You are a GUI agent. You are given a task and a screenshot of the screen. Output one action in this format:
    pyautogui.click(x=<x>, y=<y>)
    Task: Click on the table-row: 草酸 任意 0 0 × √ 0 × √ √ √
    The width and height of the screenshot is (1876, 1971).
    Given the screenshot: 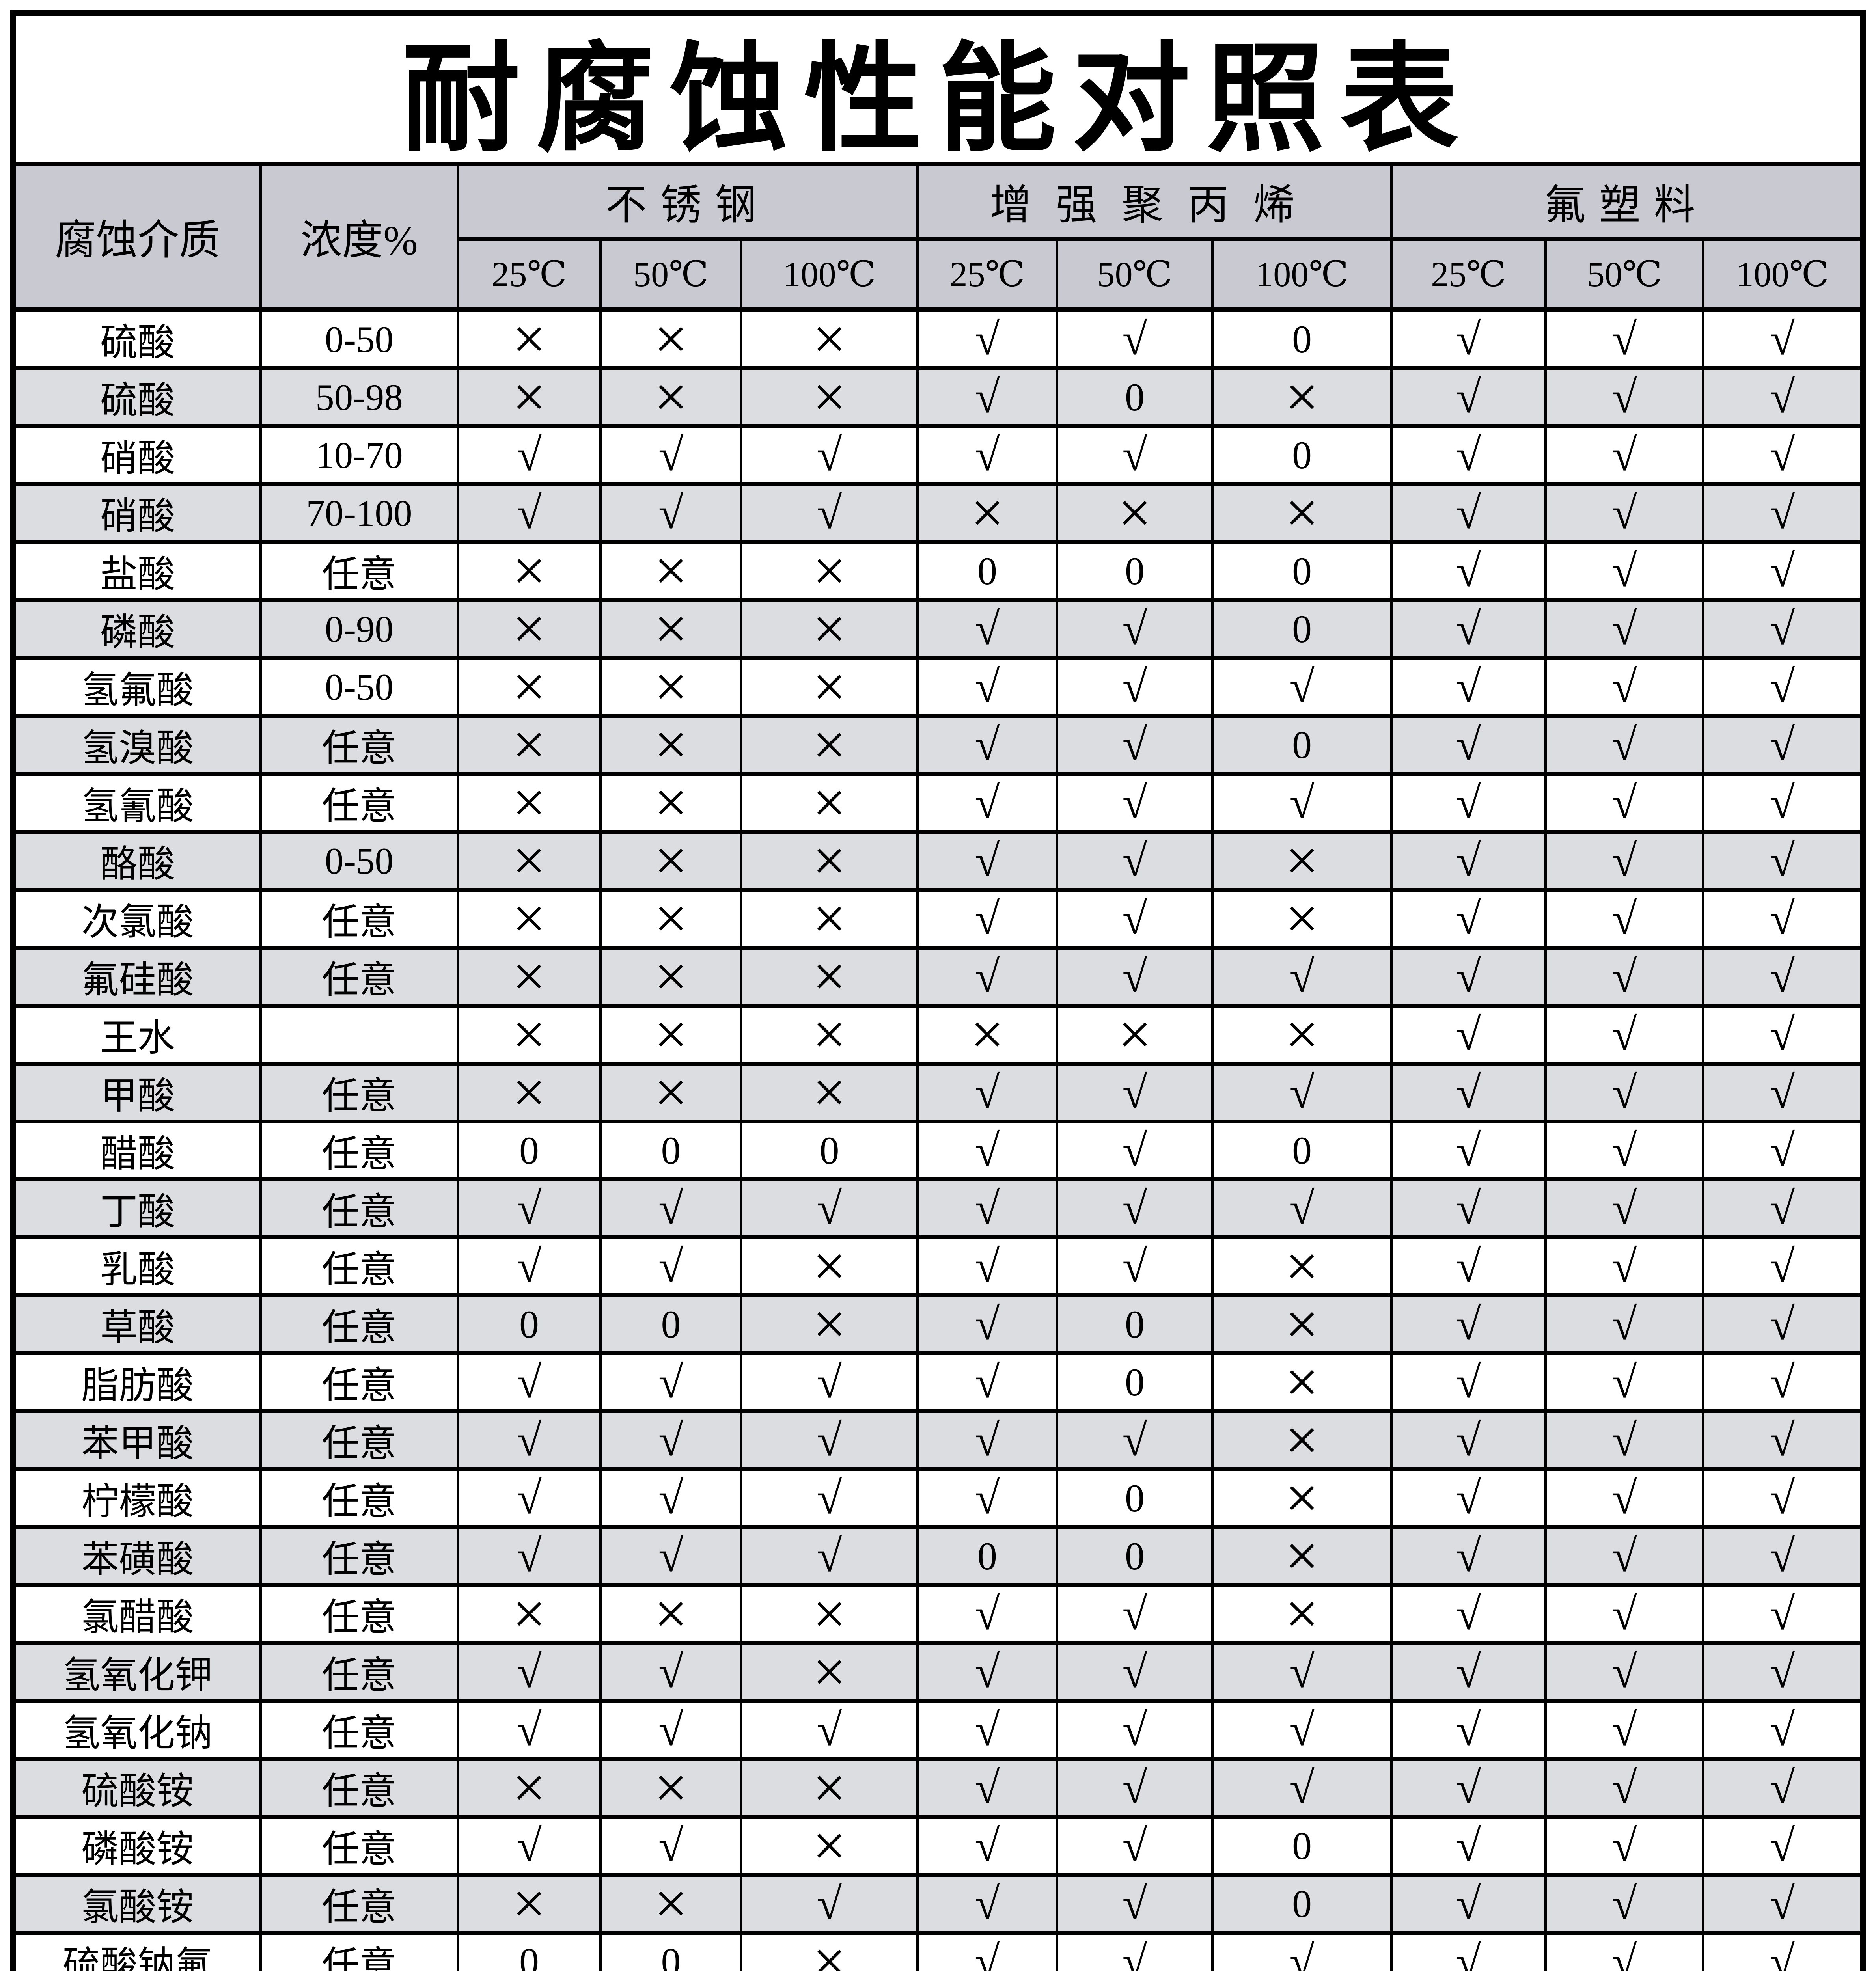 What is the action you would take?
    pyautogui.click(x=938, y=1325)
    